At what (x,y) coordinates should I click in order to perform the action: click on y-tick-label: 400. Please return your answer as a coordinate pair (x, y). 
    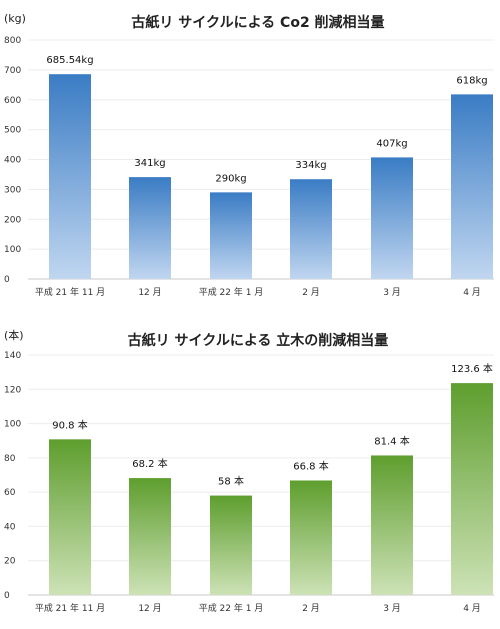
    Looking at the image, I should click on (12, 161).